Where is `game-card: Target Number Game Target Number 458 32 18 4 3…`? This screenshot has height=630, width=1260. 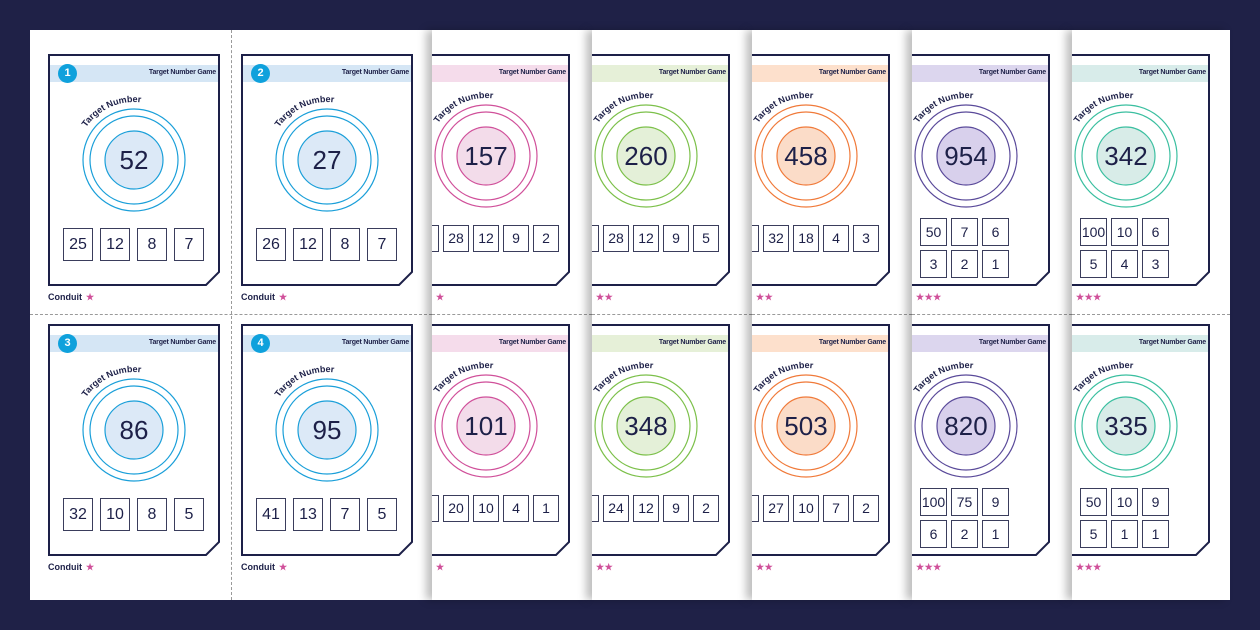
game-card: Target Number Game Target Number 458 32 18 4 3… is located at coordinates (821, 184).